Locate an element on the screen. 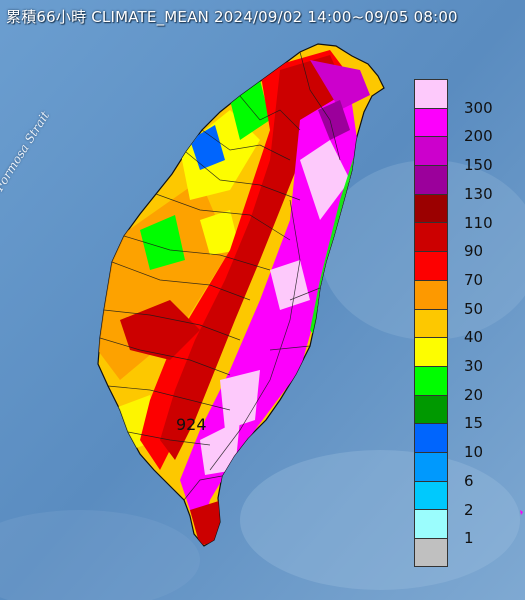 The width and height of the screenshot is (525, 600). legend-level-label: 90 is located at coordinates (474, 251).